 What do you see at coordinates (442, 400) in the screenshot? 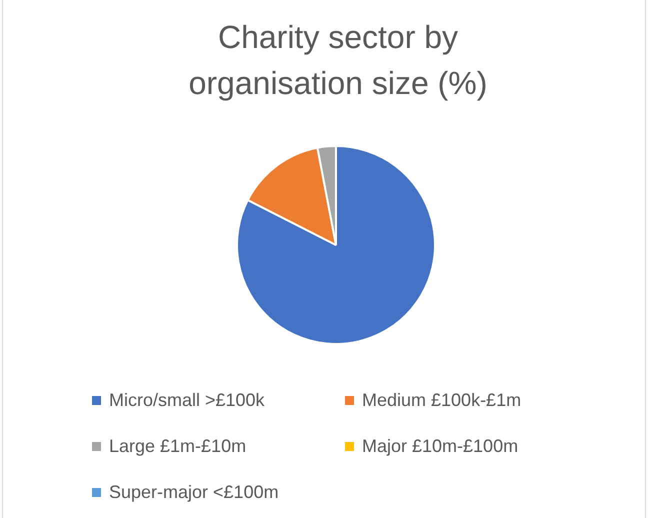
I see `legend-label: Medium £100k-£1m` at bounding box center [442, 400].